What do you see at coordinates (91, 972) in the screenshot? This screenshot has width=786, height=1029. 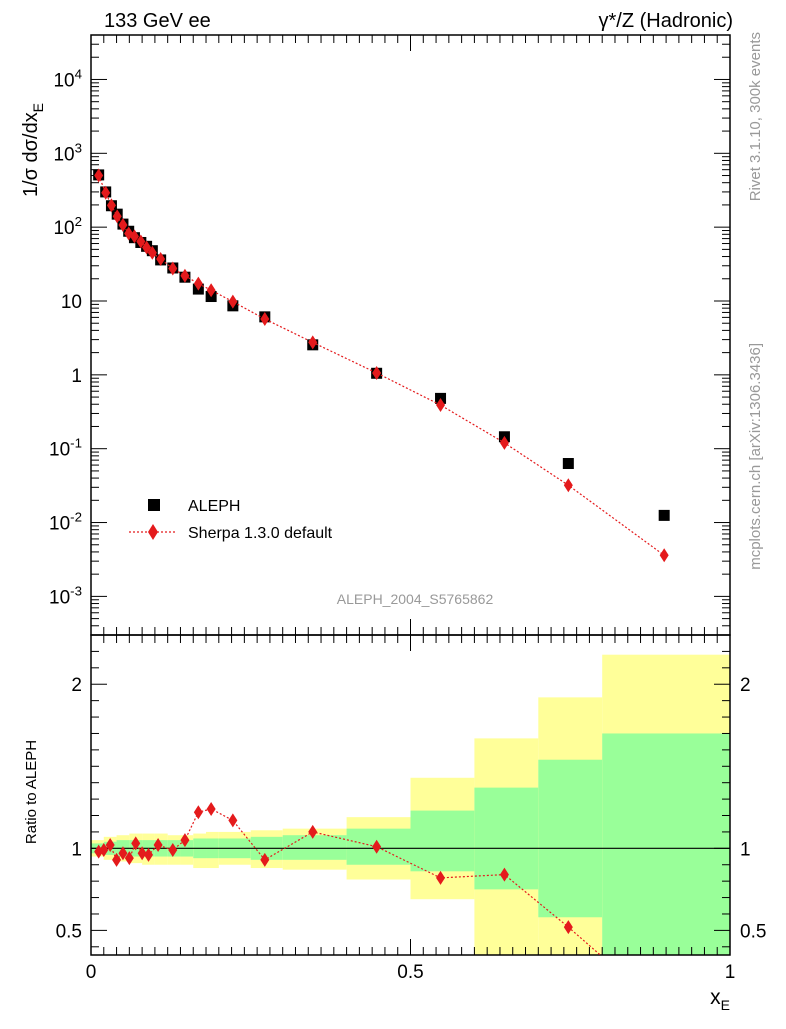 I see `x-tick-label: 0` at bounding box center [91, 972].